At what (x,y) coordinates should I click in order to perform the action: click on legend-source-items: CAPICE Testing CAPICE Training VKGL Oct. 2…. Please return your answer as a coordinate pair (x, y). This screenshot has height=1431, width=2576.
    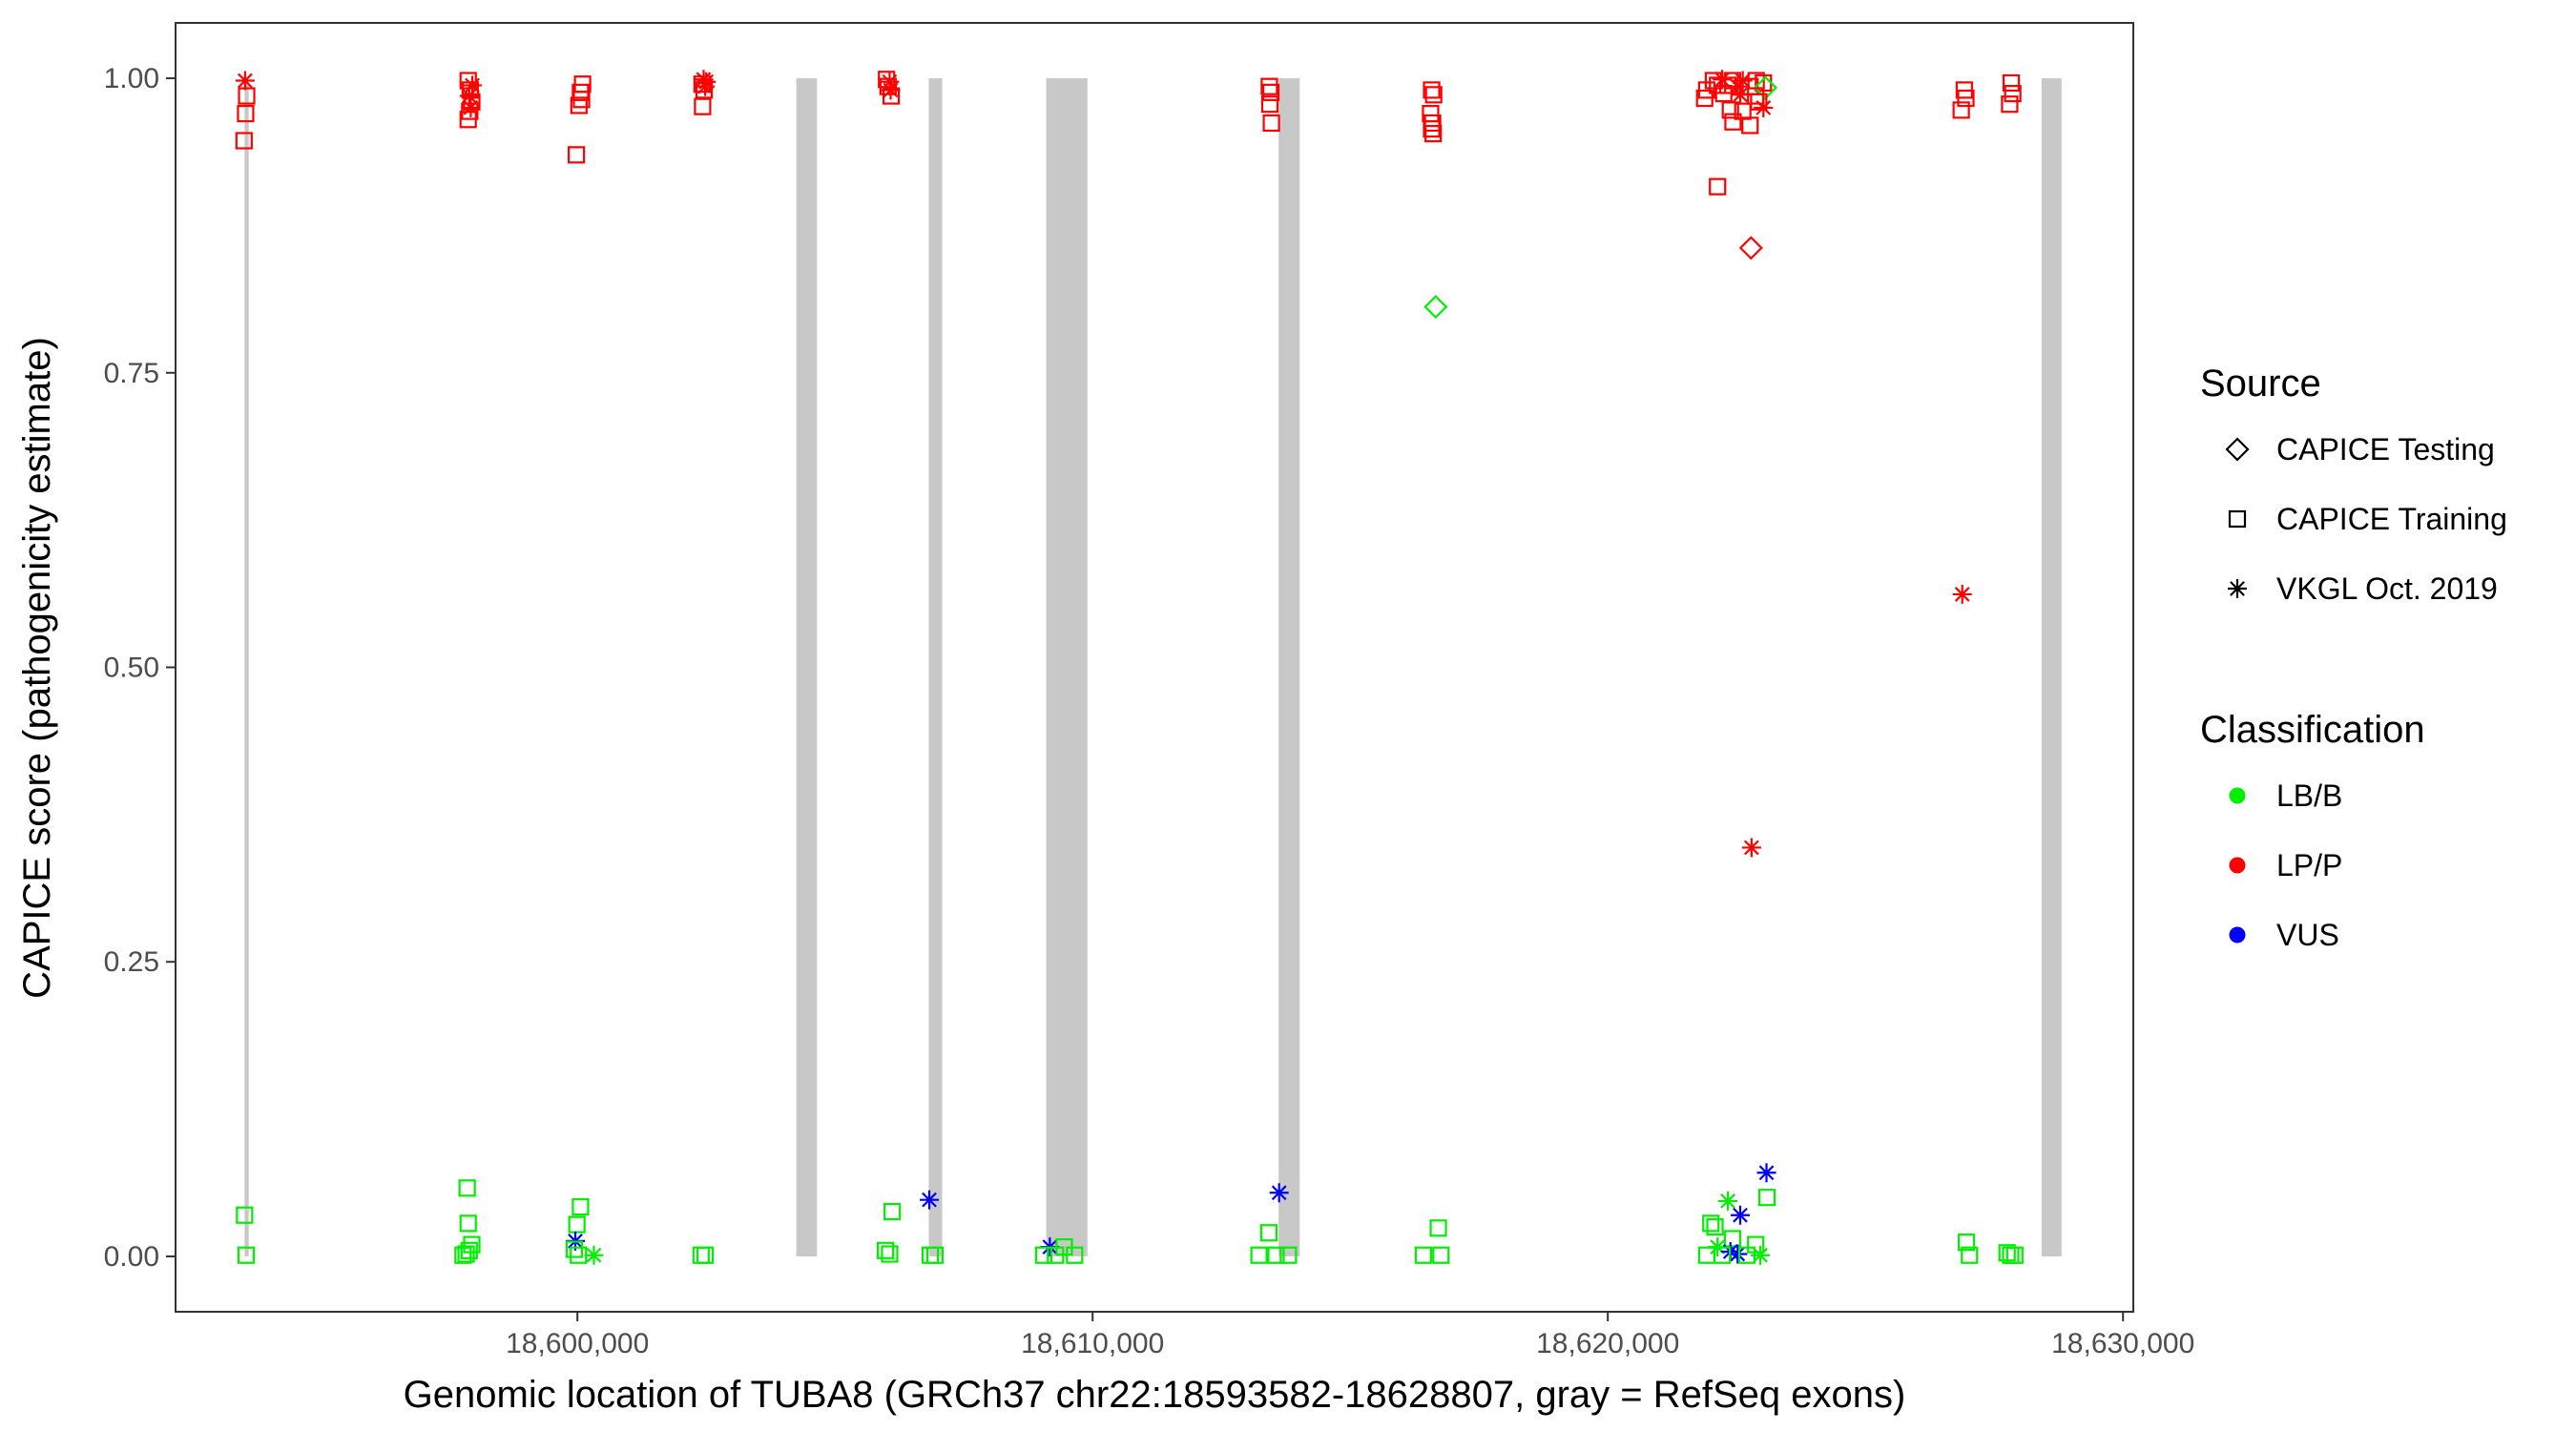
    Looking at the image, I should click on (2366, 519).